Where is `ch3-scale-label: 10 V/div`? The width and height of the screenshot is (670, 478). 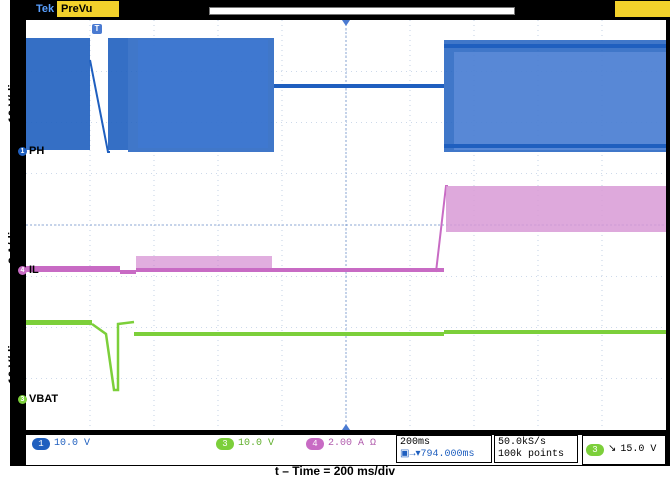
ch3-scale-label: 10 V/div is located at coordinates (13, 361).